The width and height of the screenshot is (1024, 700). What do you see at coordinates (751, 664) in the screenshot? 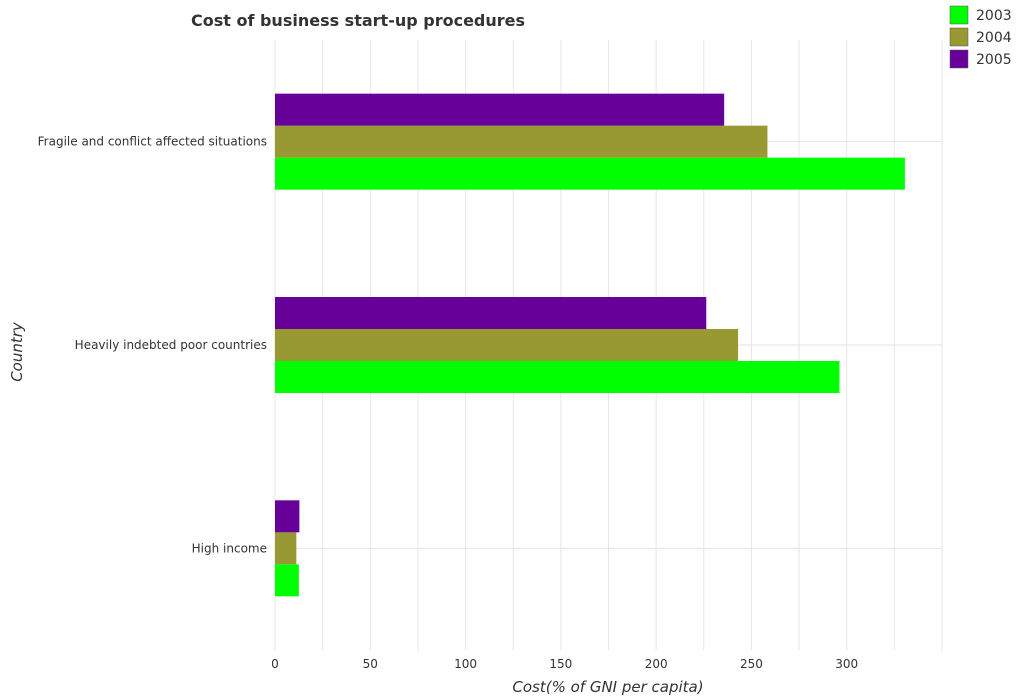
I see `x-tick-label: 250` at bounding box center [751, 664].